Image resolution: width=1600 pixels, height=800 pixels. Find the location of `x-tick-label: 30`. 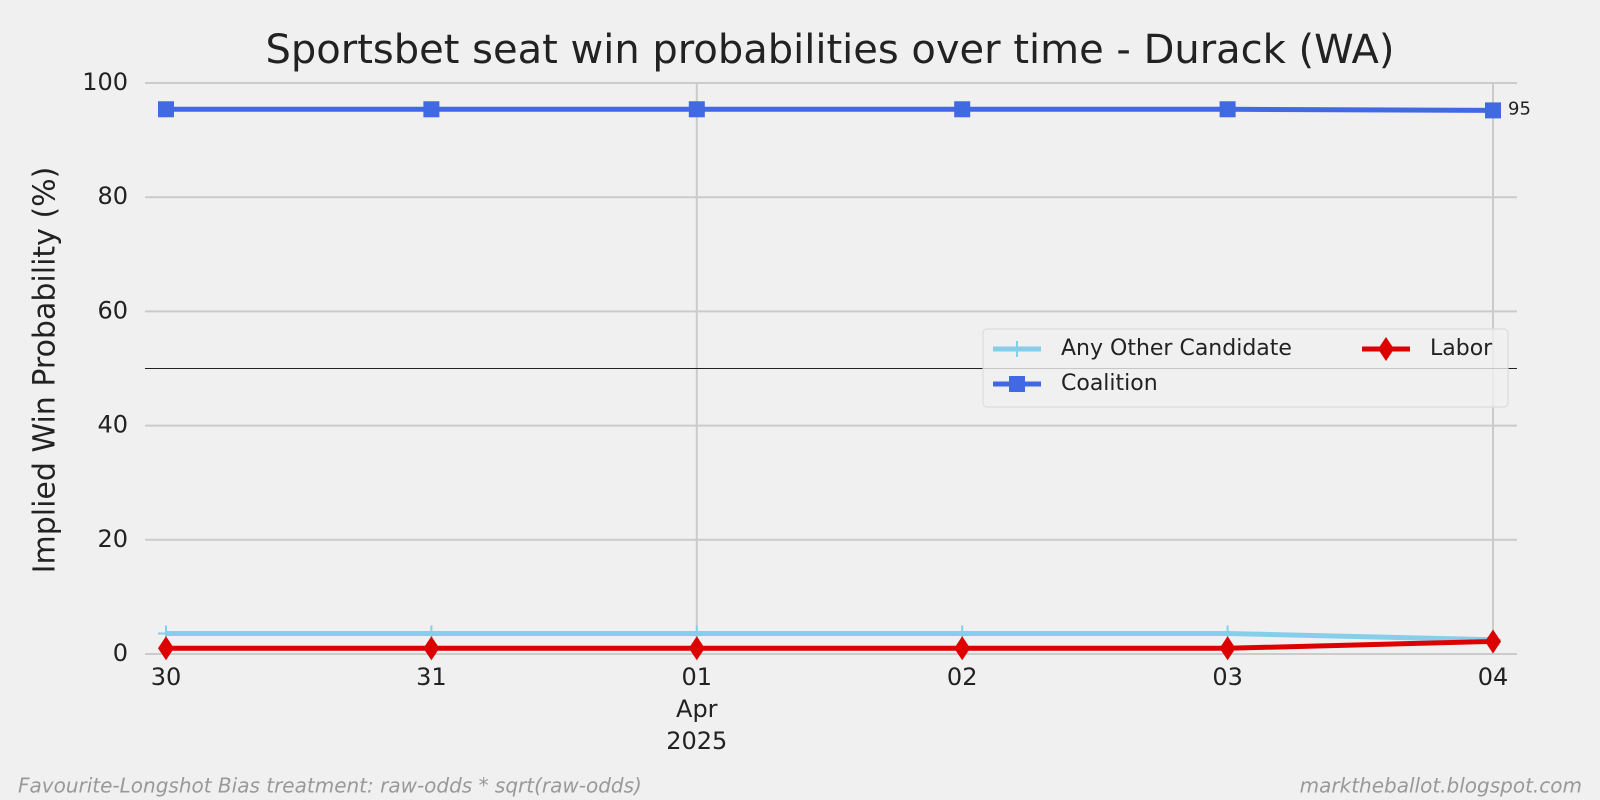

x-tick-label: 30 is located at coordinates (166, 677).